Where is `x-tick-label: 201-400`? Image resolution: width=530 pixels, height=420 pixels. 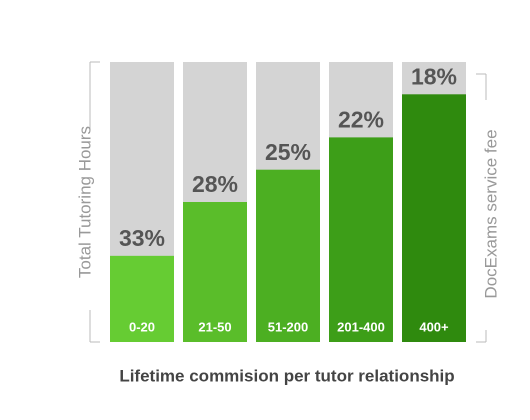
x-tick-label: 201-400 is located at coordinates (361, 326).